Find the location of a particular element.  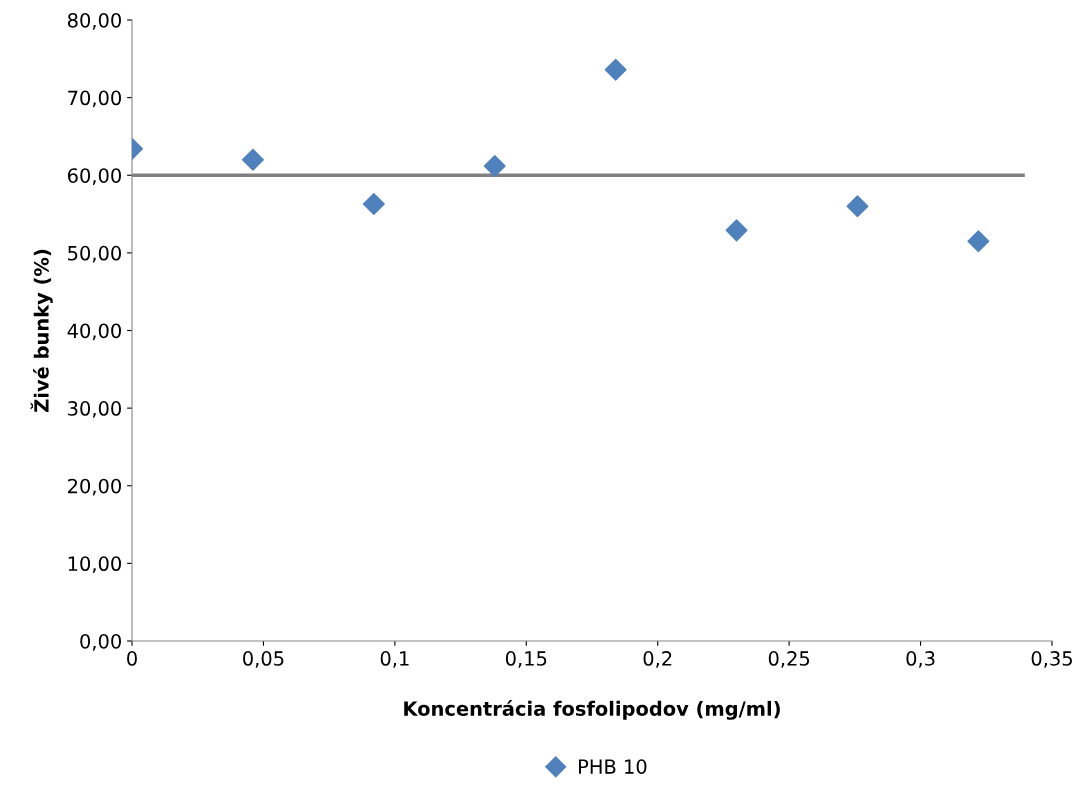

y-tick-label: 0,00 is located at coordinates (100, 642).